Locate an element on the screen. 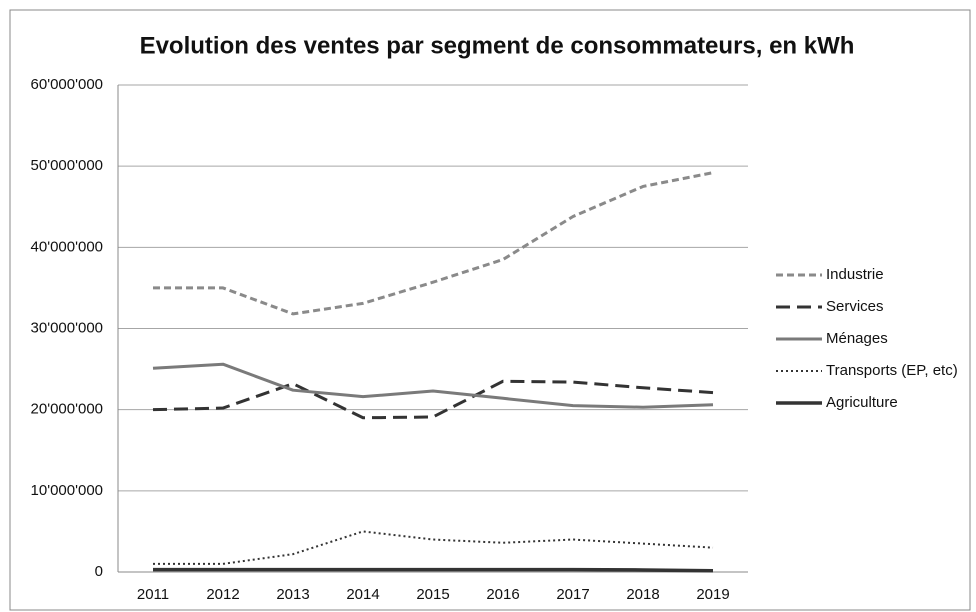  x-tick-label: 2013 is located at coordinates (292, 594).